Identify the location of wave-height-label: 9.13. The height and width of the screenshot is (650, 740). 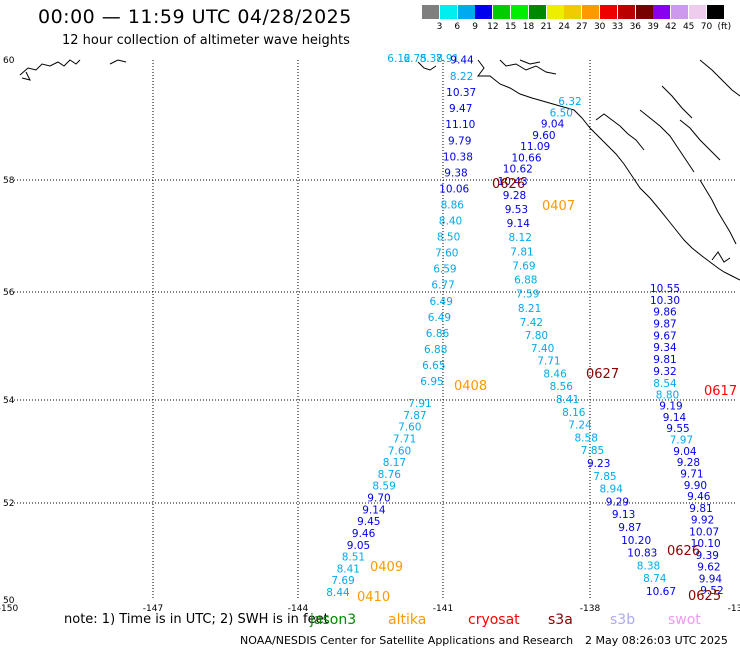
(623, 515).